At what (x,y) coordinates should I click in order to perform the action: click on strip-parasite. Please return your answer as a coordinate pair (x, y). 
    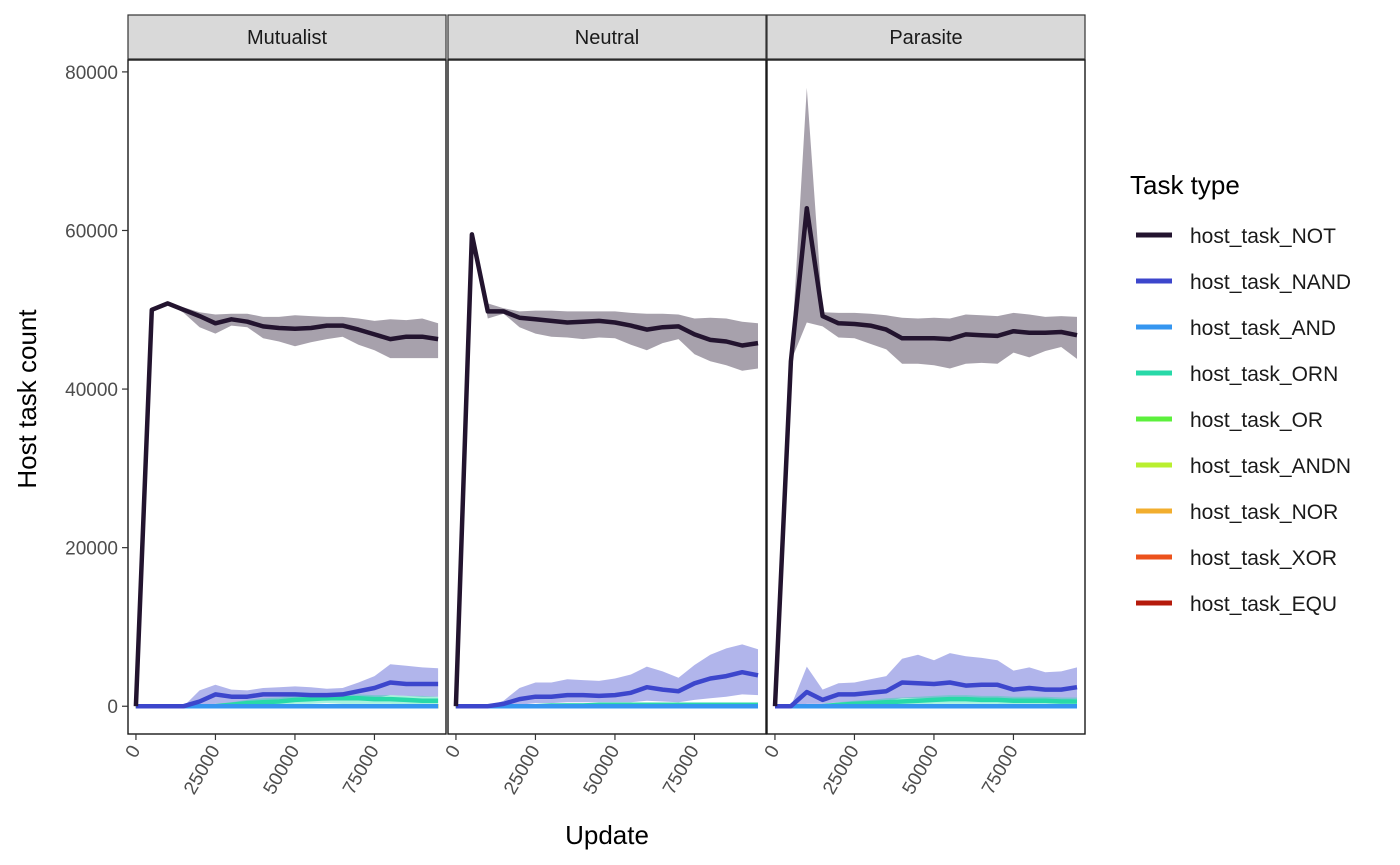
    Looking at the image, I should click on (926, 37).